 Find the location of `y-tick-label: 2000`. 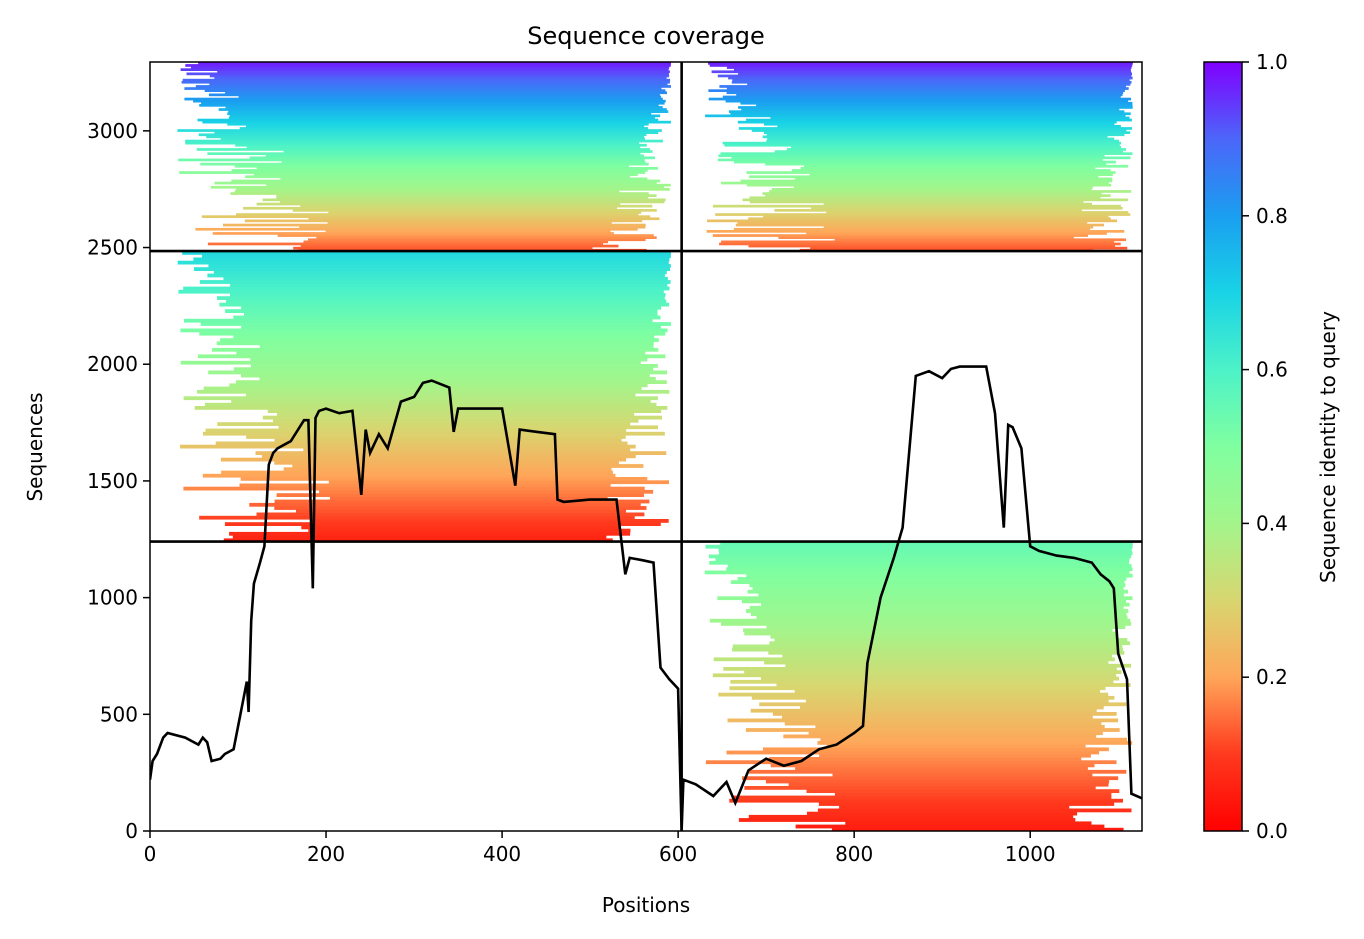

y-tick-label: 2000 is located at coordinates (112, 364).